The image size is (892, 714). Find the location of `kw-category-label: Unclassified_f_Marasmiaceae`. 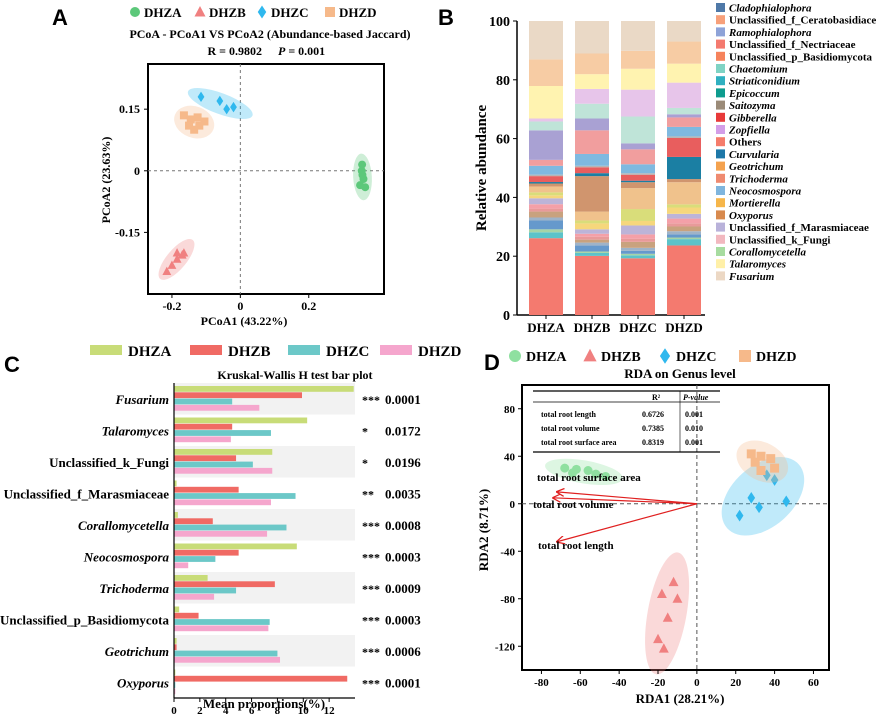

kw-category-label: Unclassified_f_Marasmiaceae is located at coordinates (87, 493).